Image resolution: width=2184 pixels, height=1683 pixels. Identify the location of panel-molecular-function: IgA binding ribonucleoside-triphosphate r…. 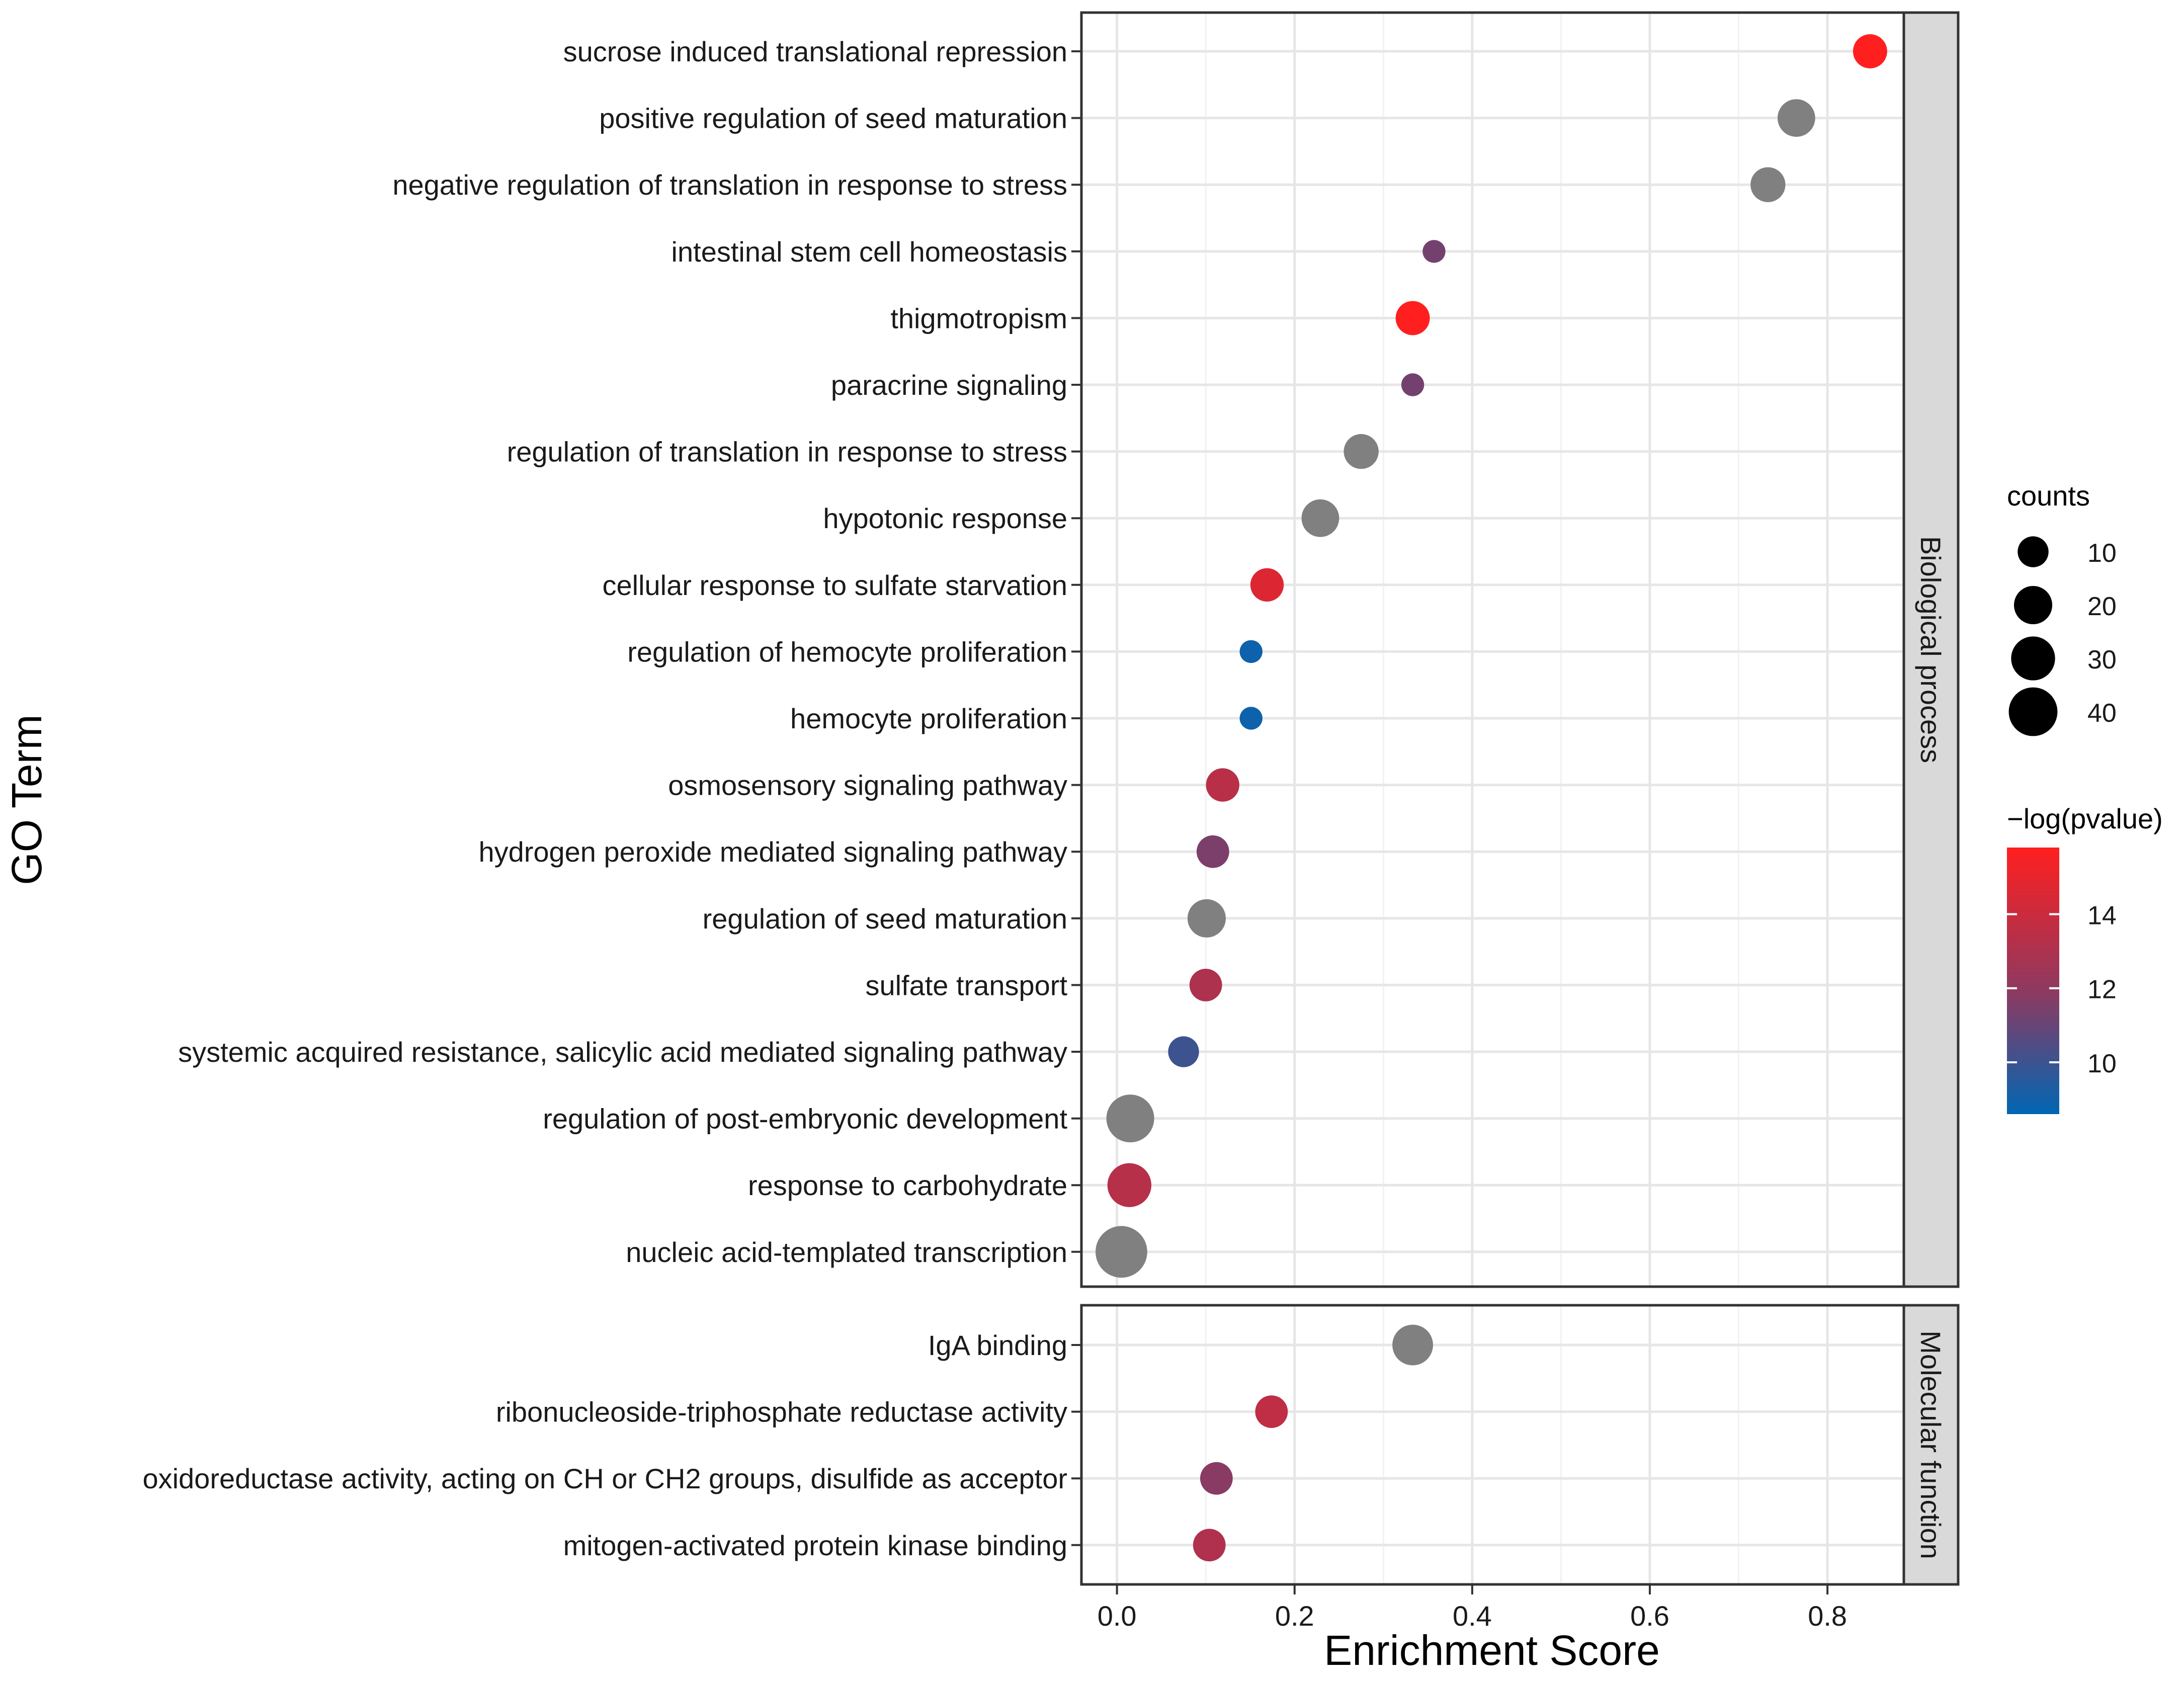
(1051, 1445).